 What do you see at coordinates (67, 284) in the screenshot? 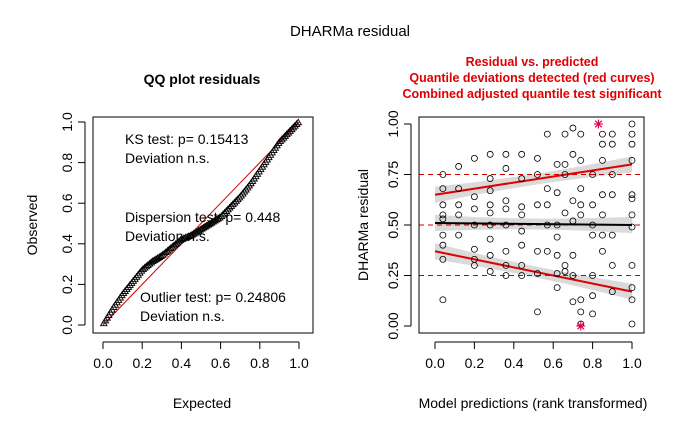
I see `qq-y-tick-label: 0.2` at bounding box center [67, 284].